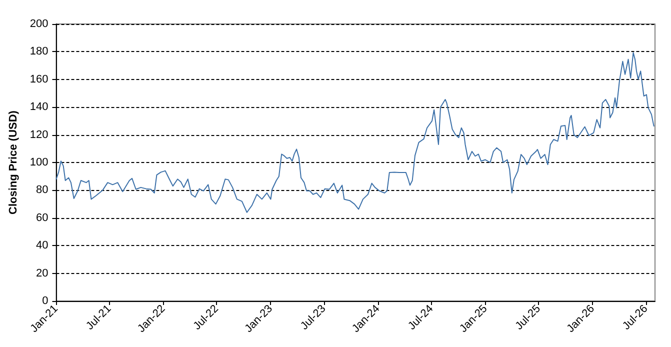 Image resolution: width=671 pixels, height=347 pixels. What do you see at coordinates (42, 246) in the screenshot?
I see `y-tick-label: 40` at bounding box center [42, 246].